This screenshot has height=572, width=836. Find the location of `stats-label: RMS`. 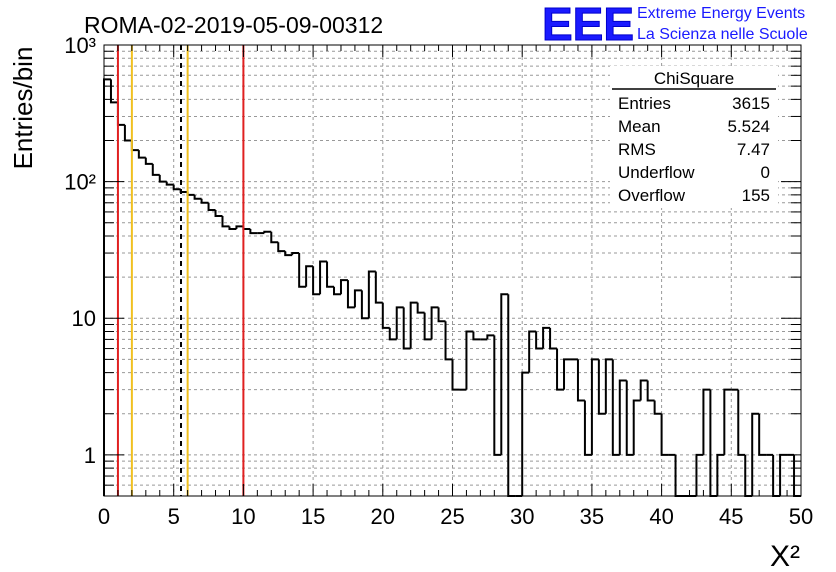

stats-label: RMS is located at coordinates (637, 149).